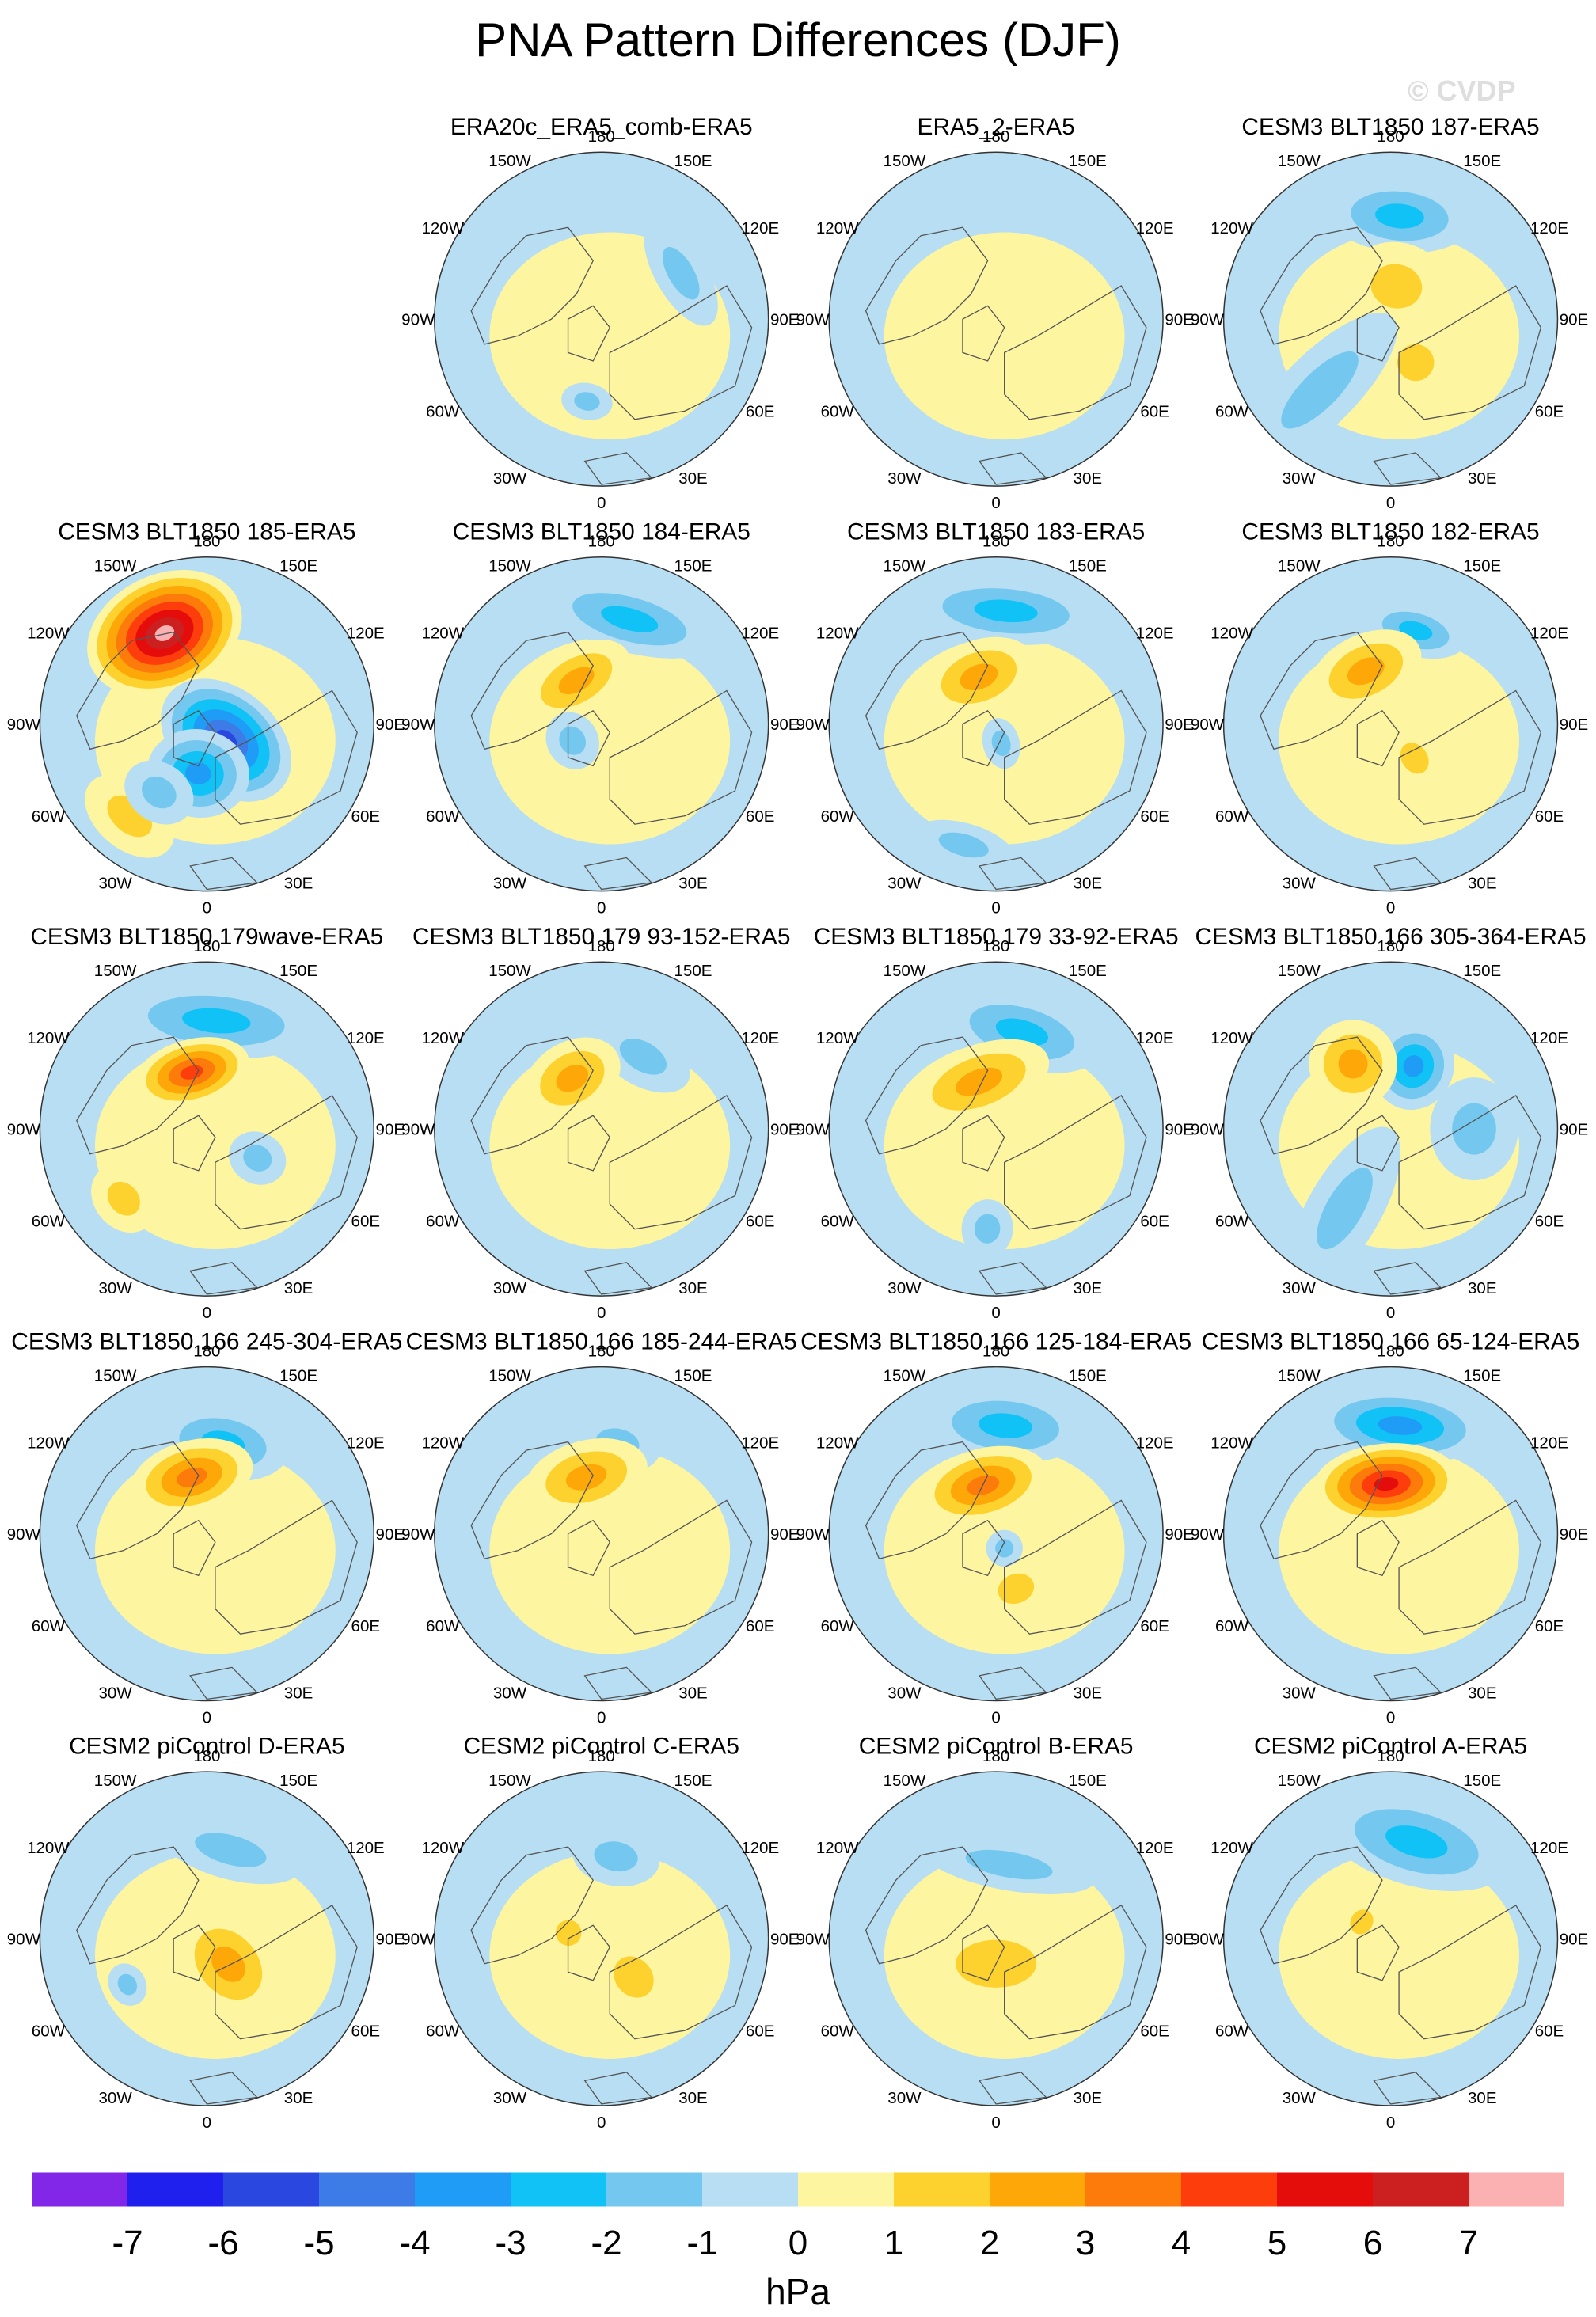 The image size is (1596, 2317). I want to click on panel-title: CESM3 BLT1850 166 125-184-ERA5, so click(995, 1341).